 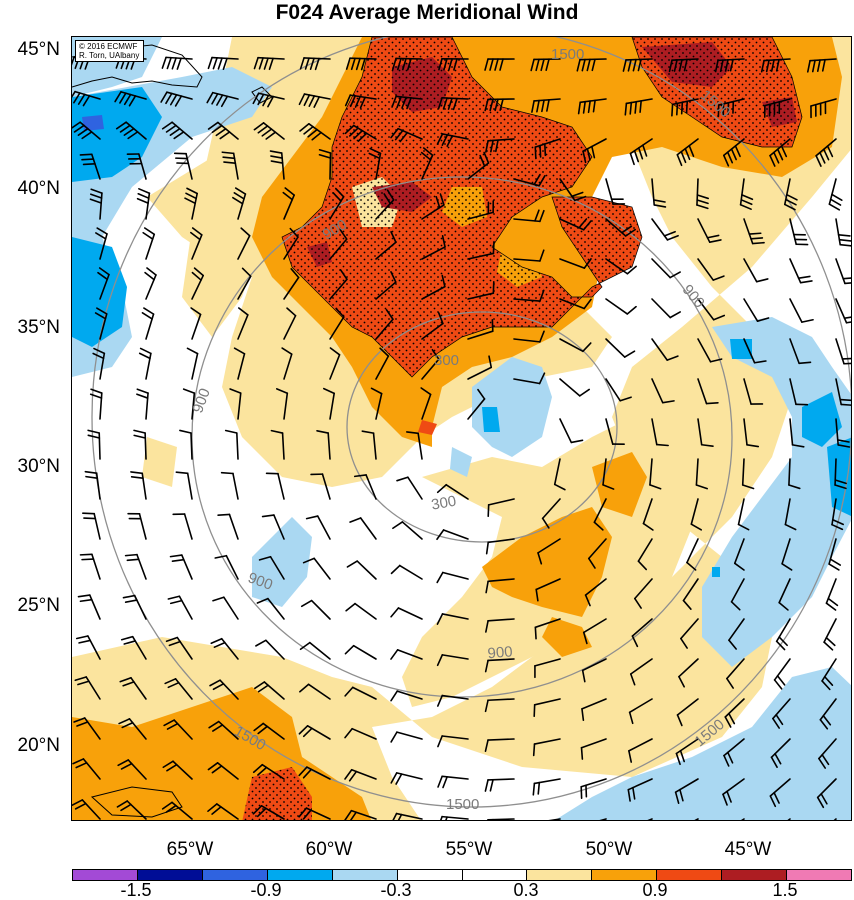 What do you see at coordinates (427, 12) in the screenshot?
I see `map-title: F024 Average Meridional Wind` at bounding box center [427, 12].